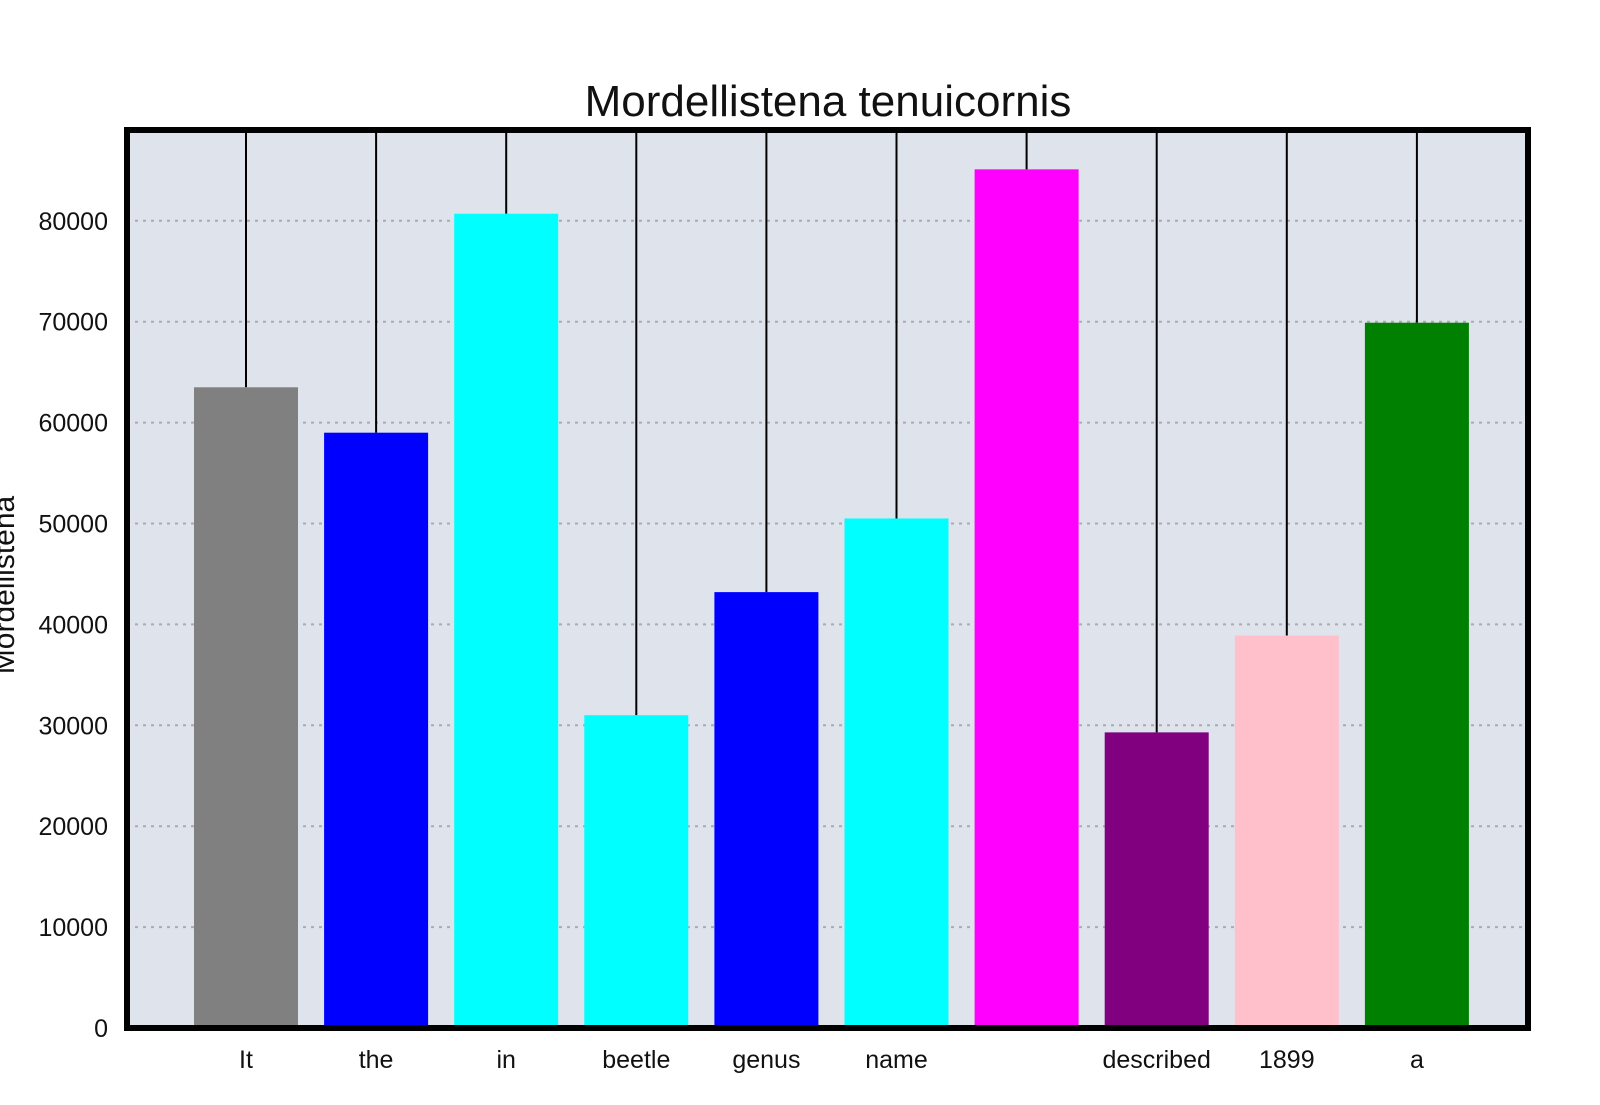 The height and width of the screenshot is (1105, 1600). I want to click on y-tick-label-3: 30000, so click(73, 726).